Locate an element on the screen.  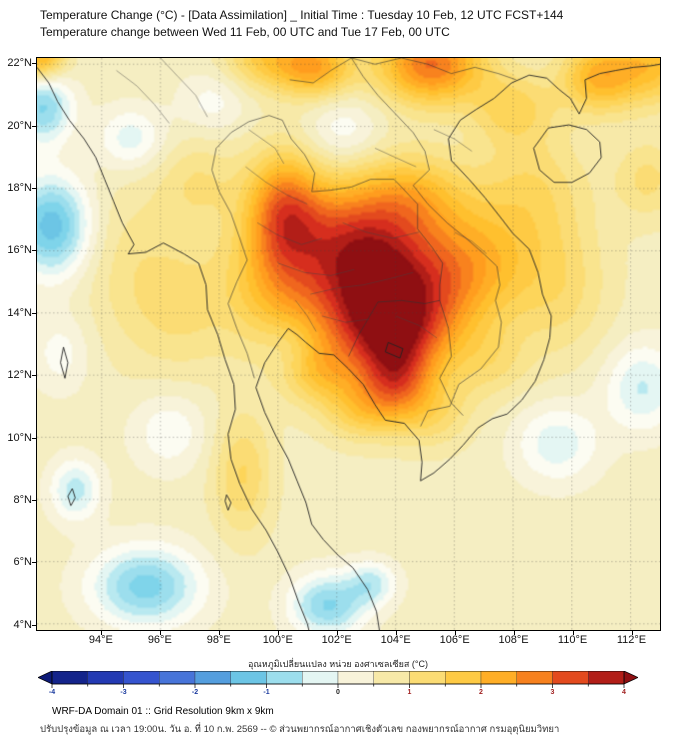
colorbar is located at coordinates (338, 679).